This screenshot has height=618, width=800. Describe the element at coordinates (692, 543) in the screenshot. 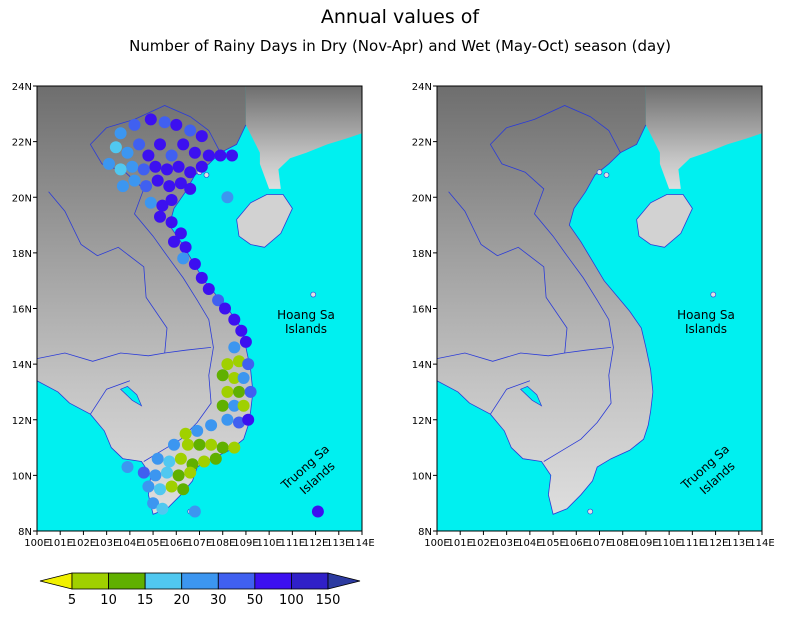

I see `lon-tick-label: 111E` at that location.